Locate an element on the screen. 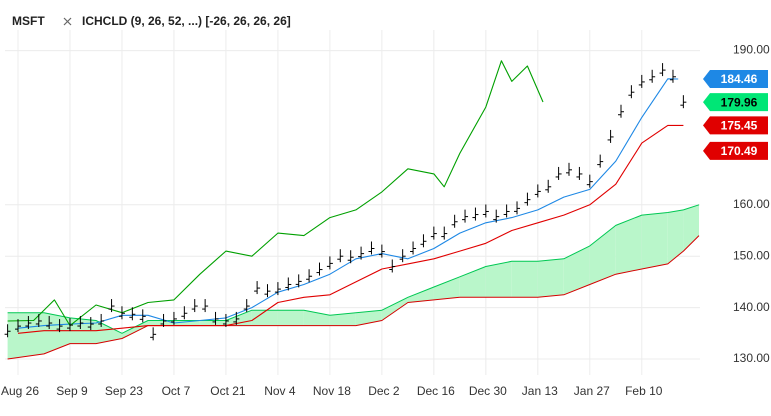 The height and width of the screenshot is (416, 771). y-tick-label: 140.00 is located at coordinates (751, 307).